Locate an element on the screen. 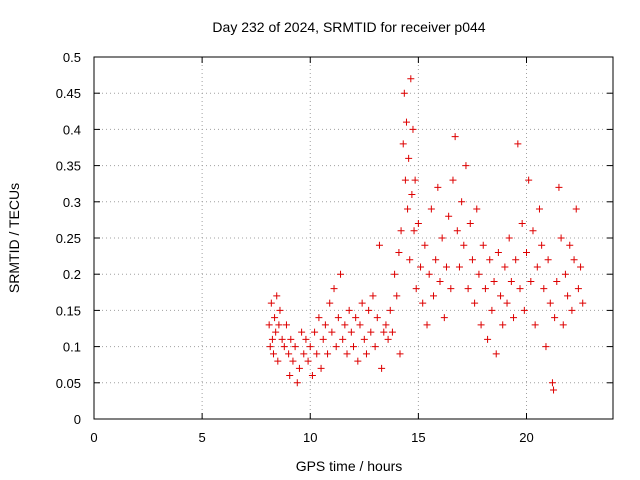  x-tick-label: 5 is located at coordinates (202, 437).